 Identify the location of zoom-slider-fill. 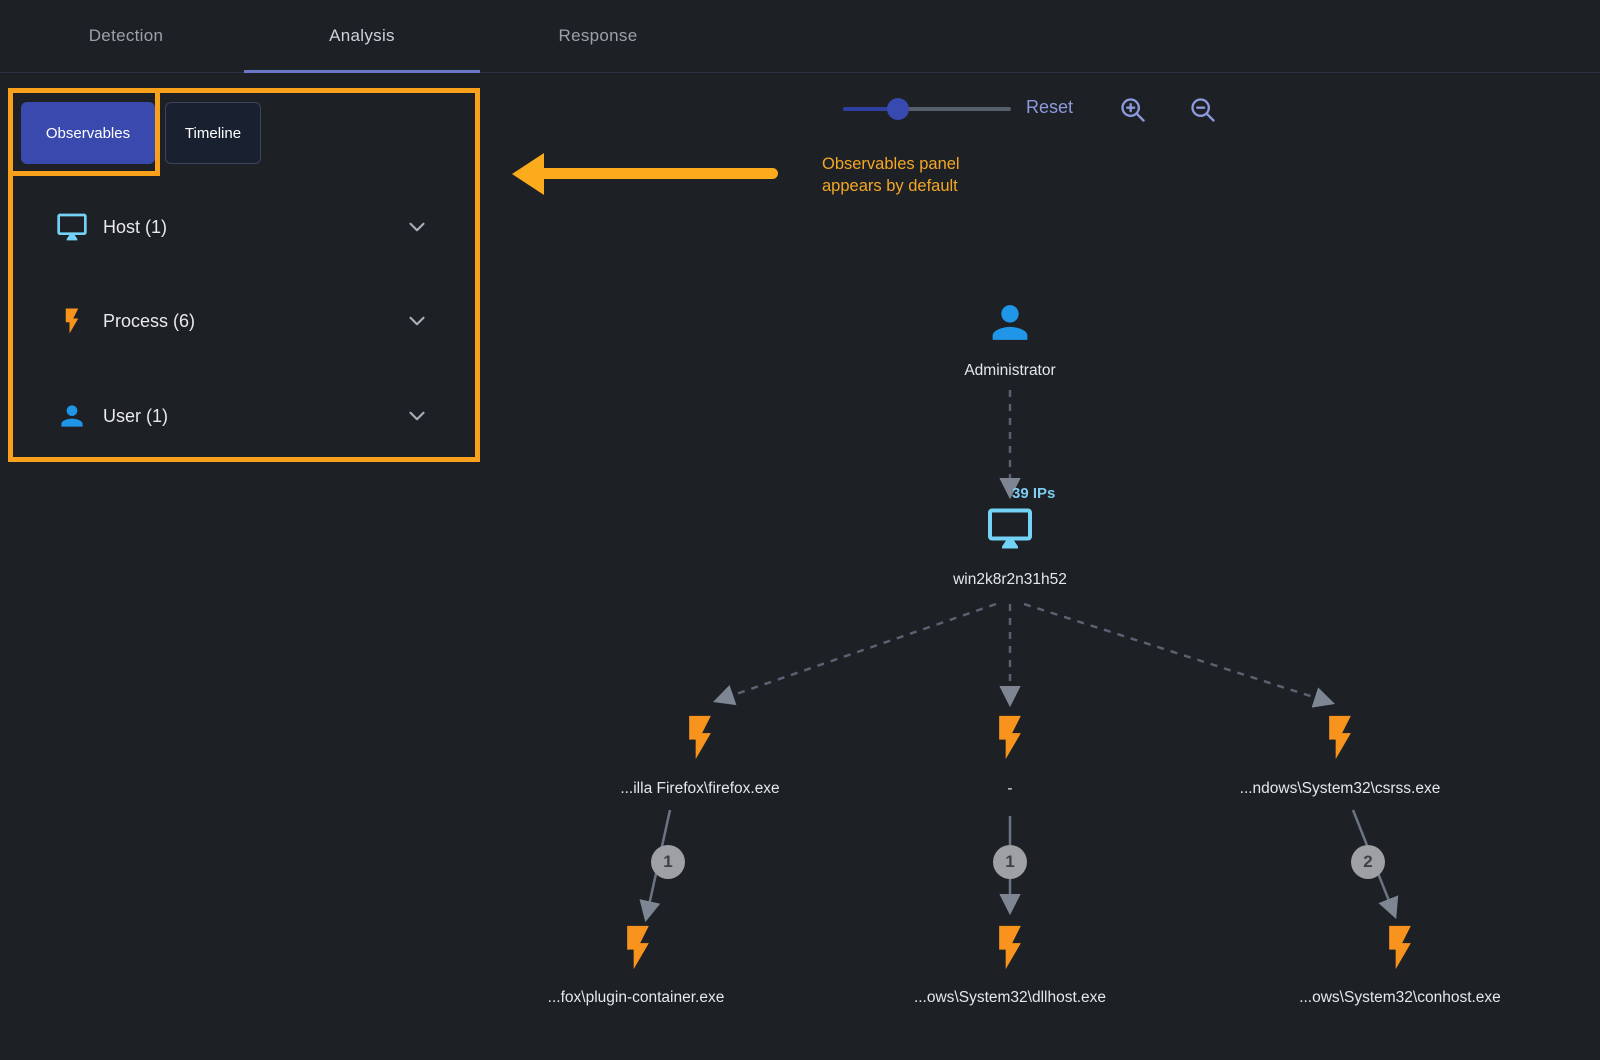
(865, 109).